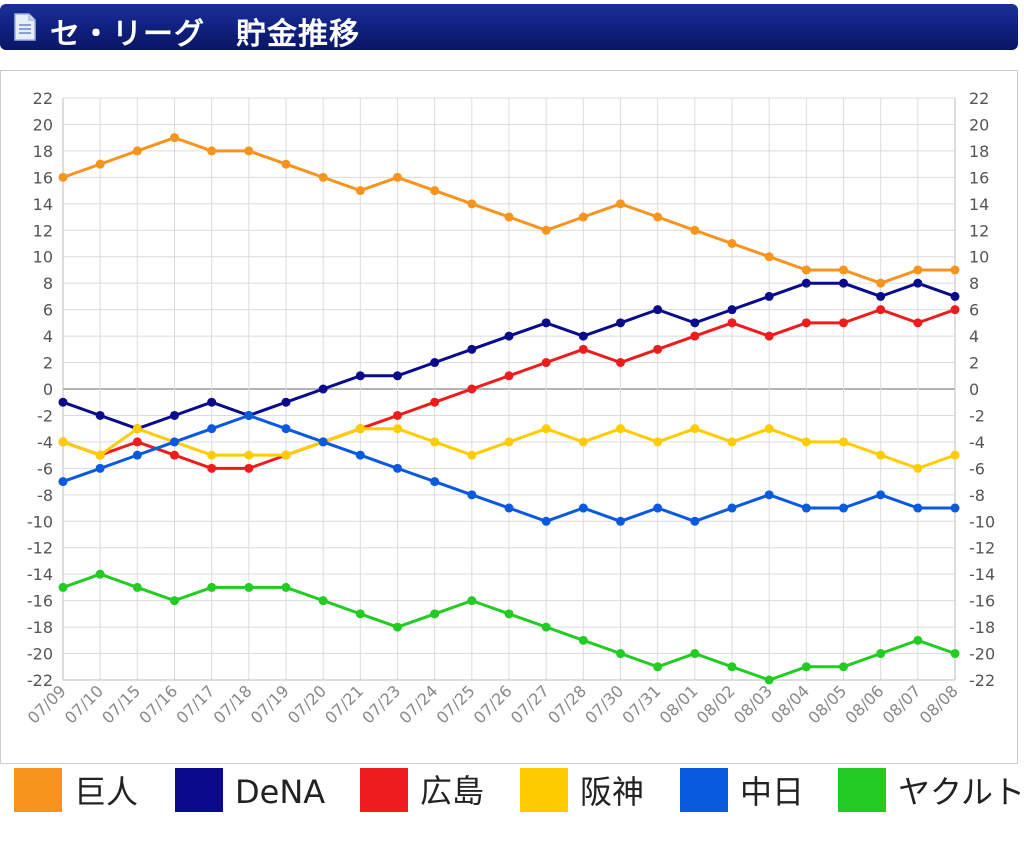  Describe the element at coordinates (977, 442) in the screenshot. I see `y-tick-label-right: -4` at that location.